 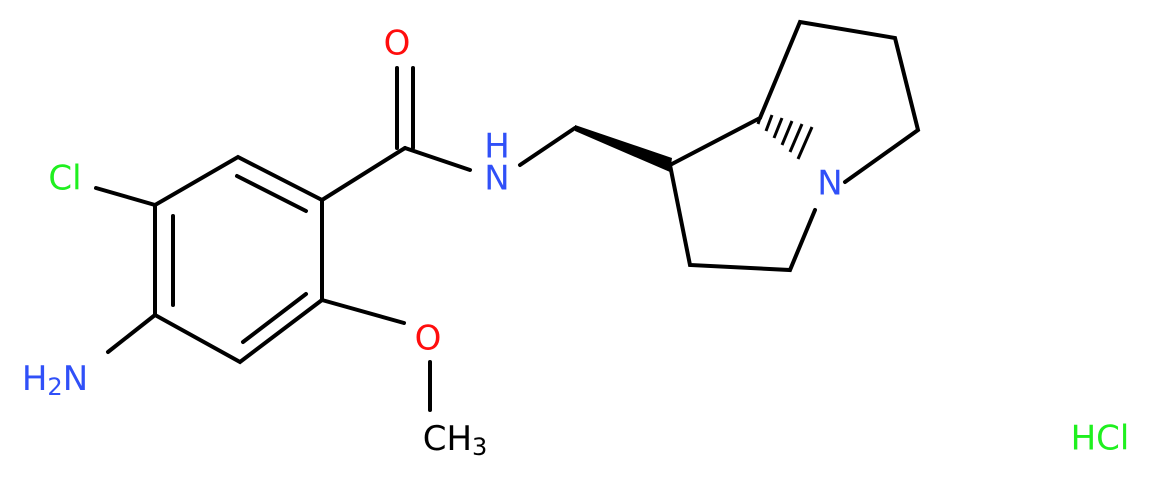 I want to click on atom-label: CH3, so click(x=455, y=440).